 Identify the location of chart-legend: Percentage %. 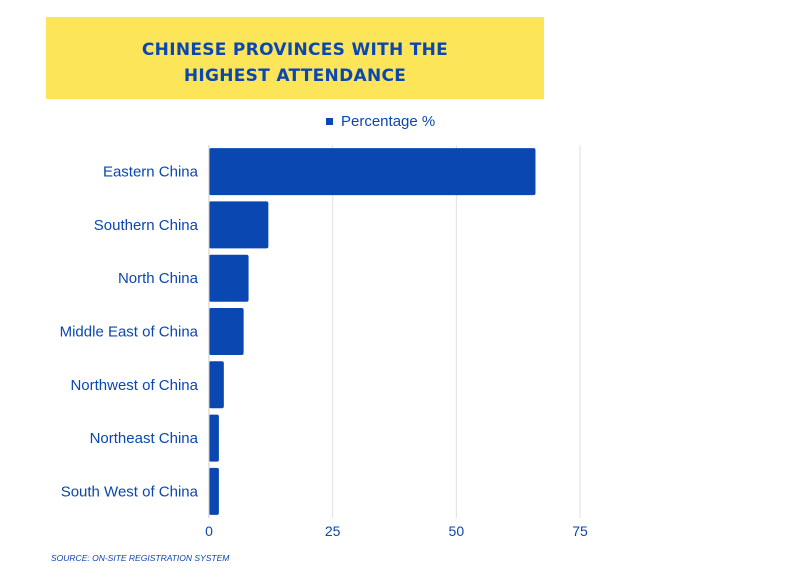
(380, 121).